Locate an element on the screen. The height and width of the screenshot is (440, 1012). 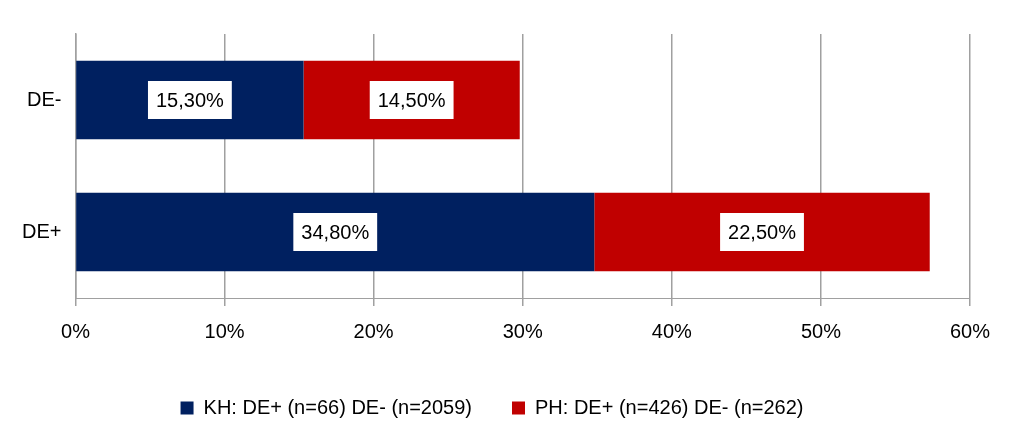
legend-label: KH: DE+ (n=66) DE- (n=2059) is located at coordinates (338, 406).